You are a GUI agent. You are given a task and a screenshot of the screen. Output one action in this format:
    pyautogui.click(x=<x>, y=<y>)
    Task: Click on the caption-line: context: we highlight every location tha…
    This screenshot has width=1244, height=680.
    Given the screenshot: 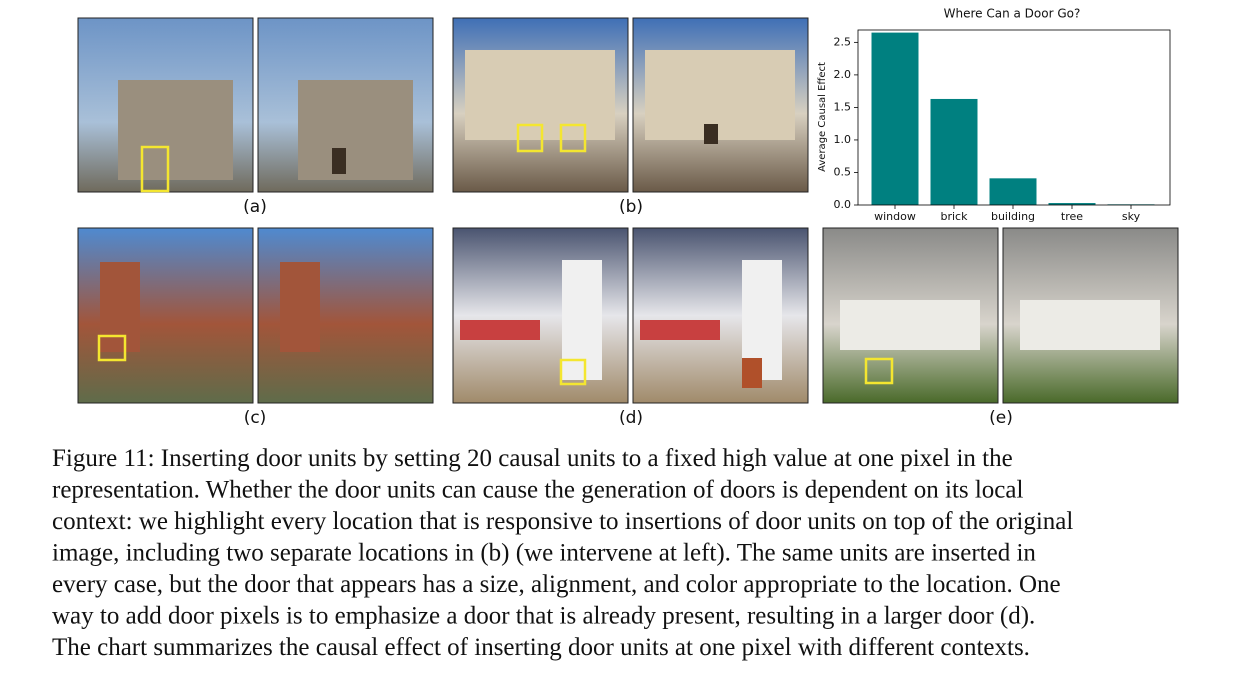 What is the action you would take?
    pyautogui.click(x=562, y=521)
    